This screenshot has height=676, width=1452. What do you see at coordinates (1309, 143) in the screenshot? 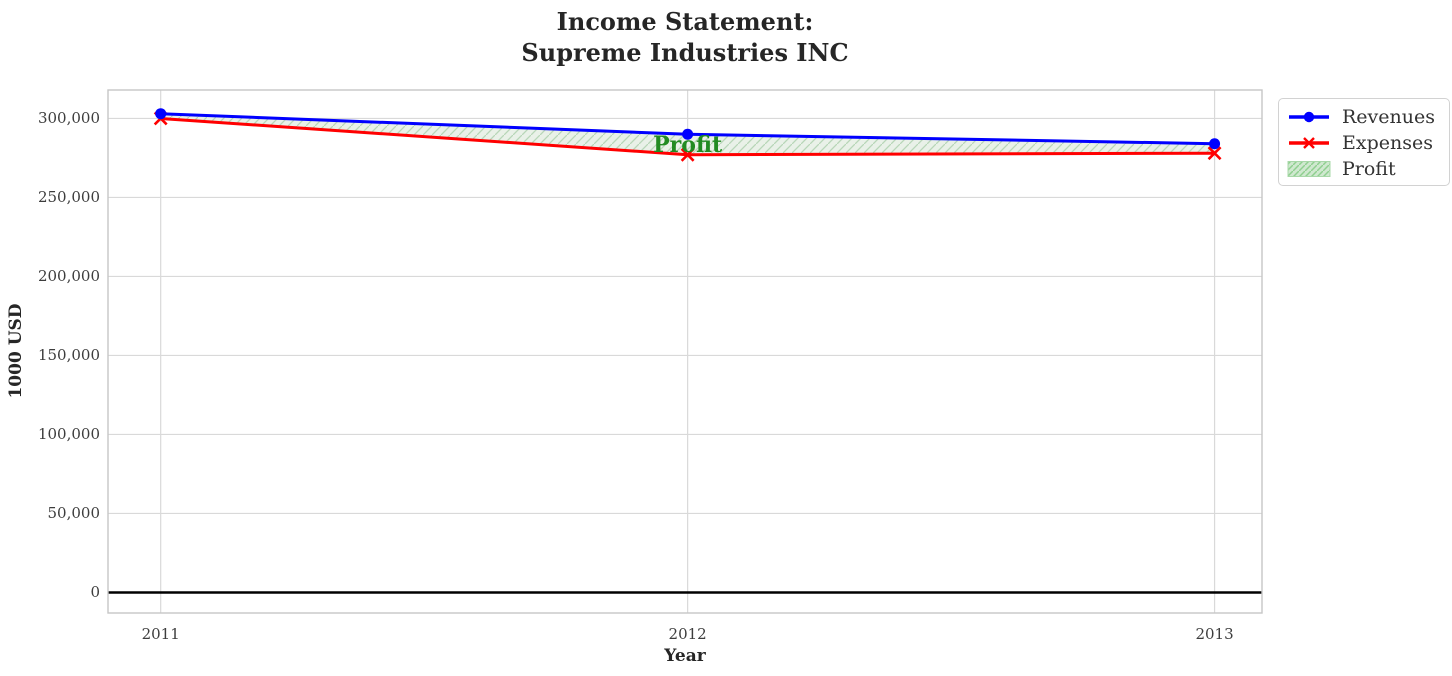
I see `expenses-line-sample-icon` at bounding box center [1309, 143].